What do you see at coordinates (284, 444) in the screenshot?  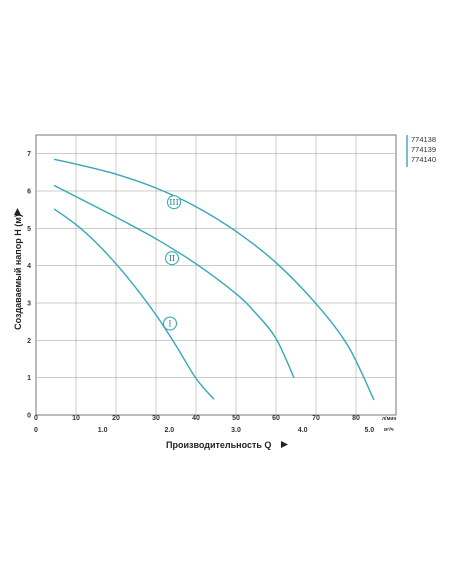 I see `x-axis-arrow-icon` at bounding box center [284, 444].